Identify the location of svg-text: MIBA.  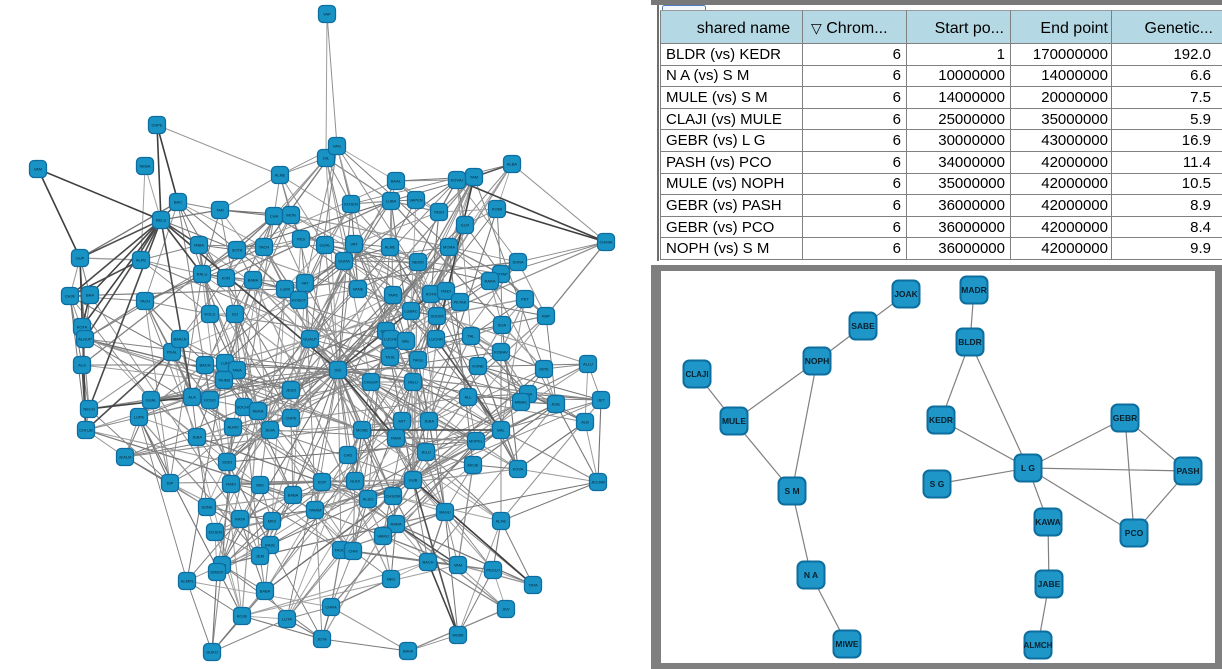
(199, 245).